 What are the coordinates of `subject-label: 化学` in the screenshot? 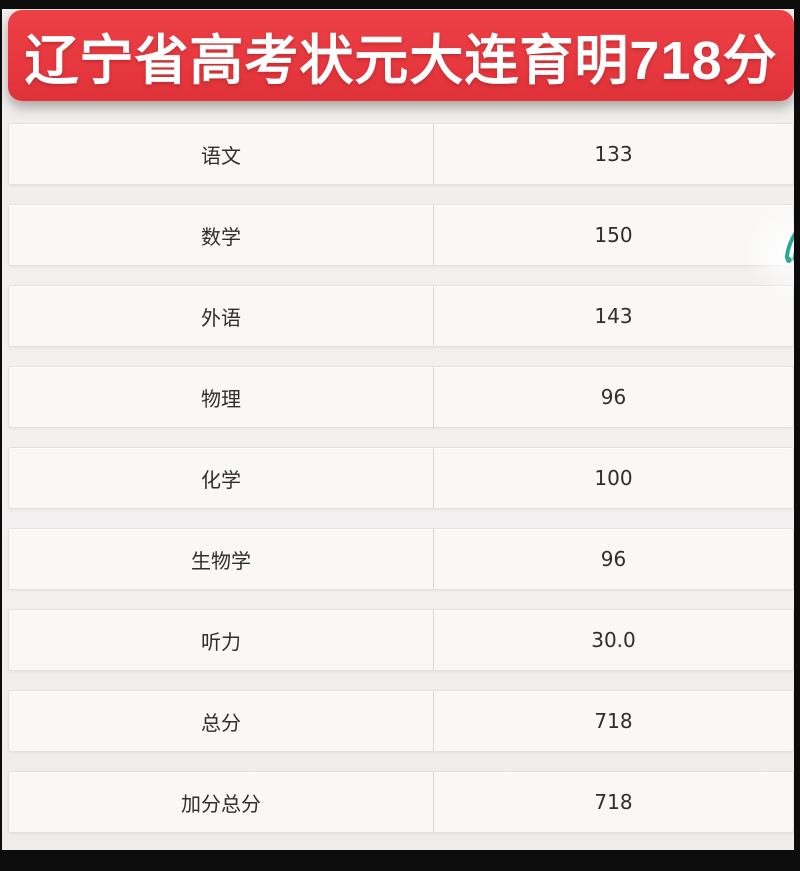 It's located at (221, 478).